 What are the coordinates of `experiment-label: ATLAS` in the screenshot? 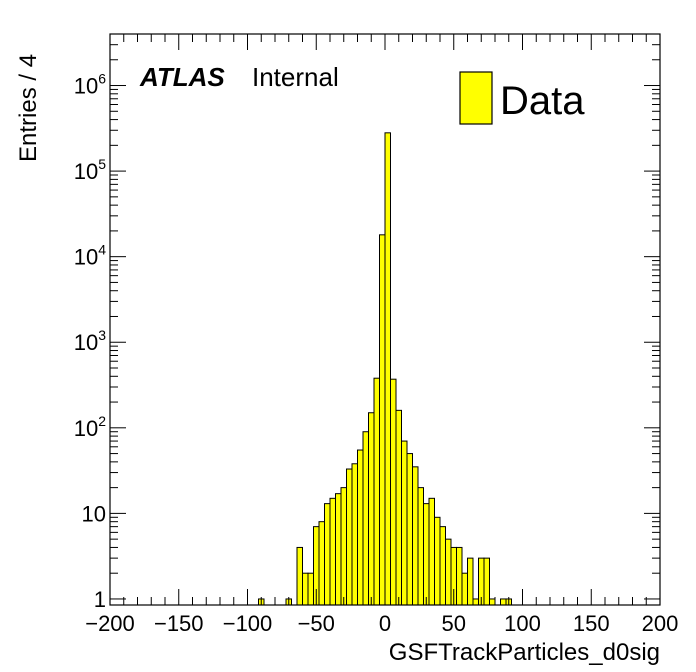 It's located at (182, 77).